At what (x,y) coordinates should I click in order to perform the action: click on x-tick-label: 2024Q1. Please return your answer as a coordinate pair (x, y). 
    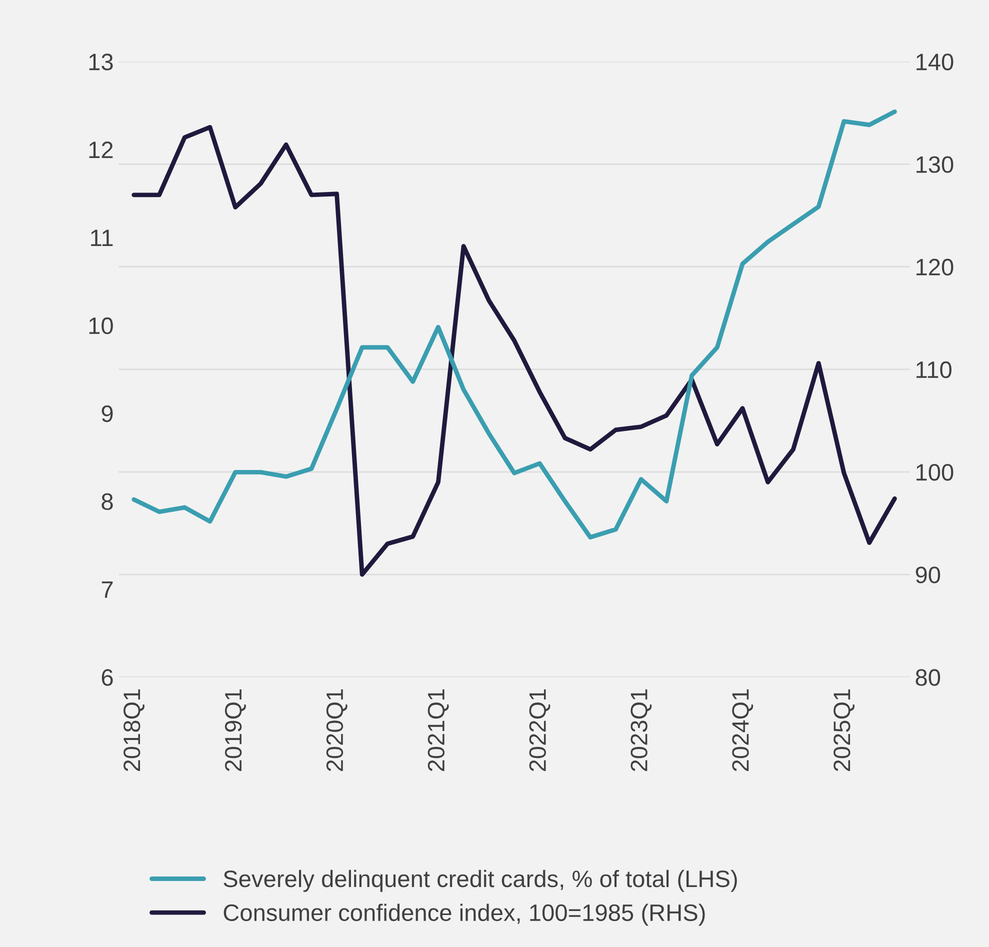
    Looking at the image, I should click on (743, 730).